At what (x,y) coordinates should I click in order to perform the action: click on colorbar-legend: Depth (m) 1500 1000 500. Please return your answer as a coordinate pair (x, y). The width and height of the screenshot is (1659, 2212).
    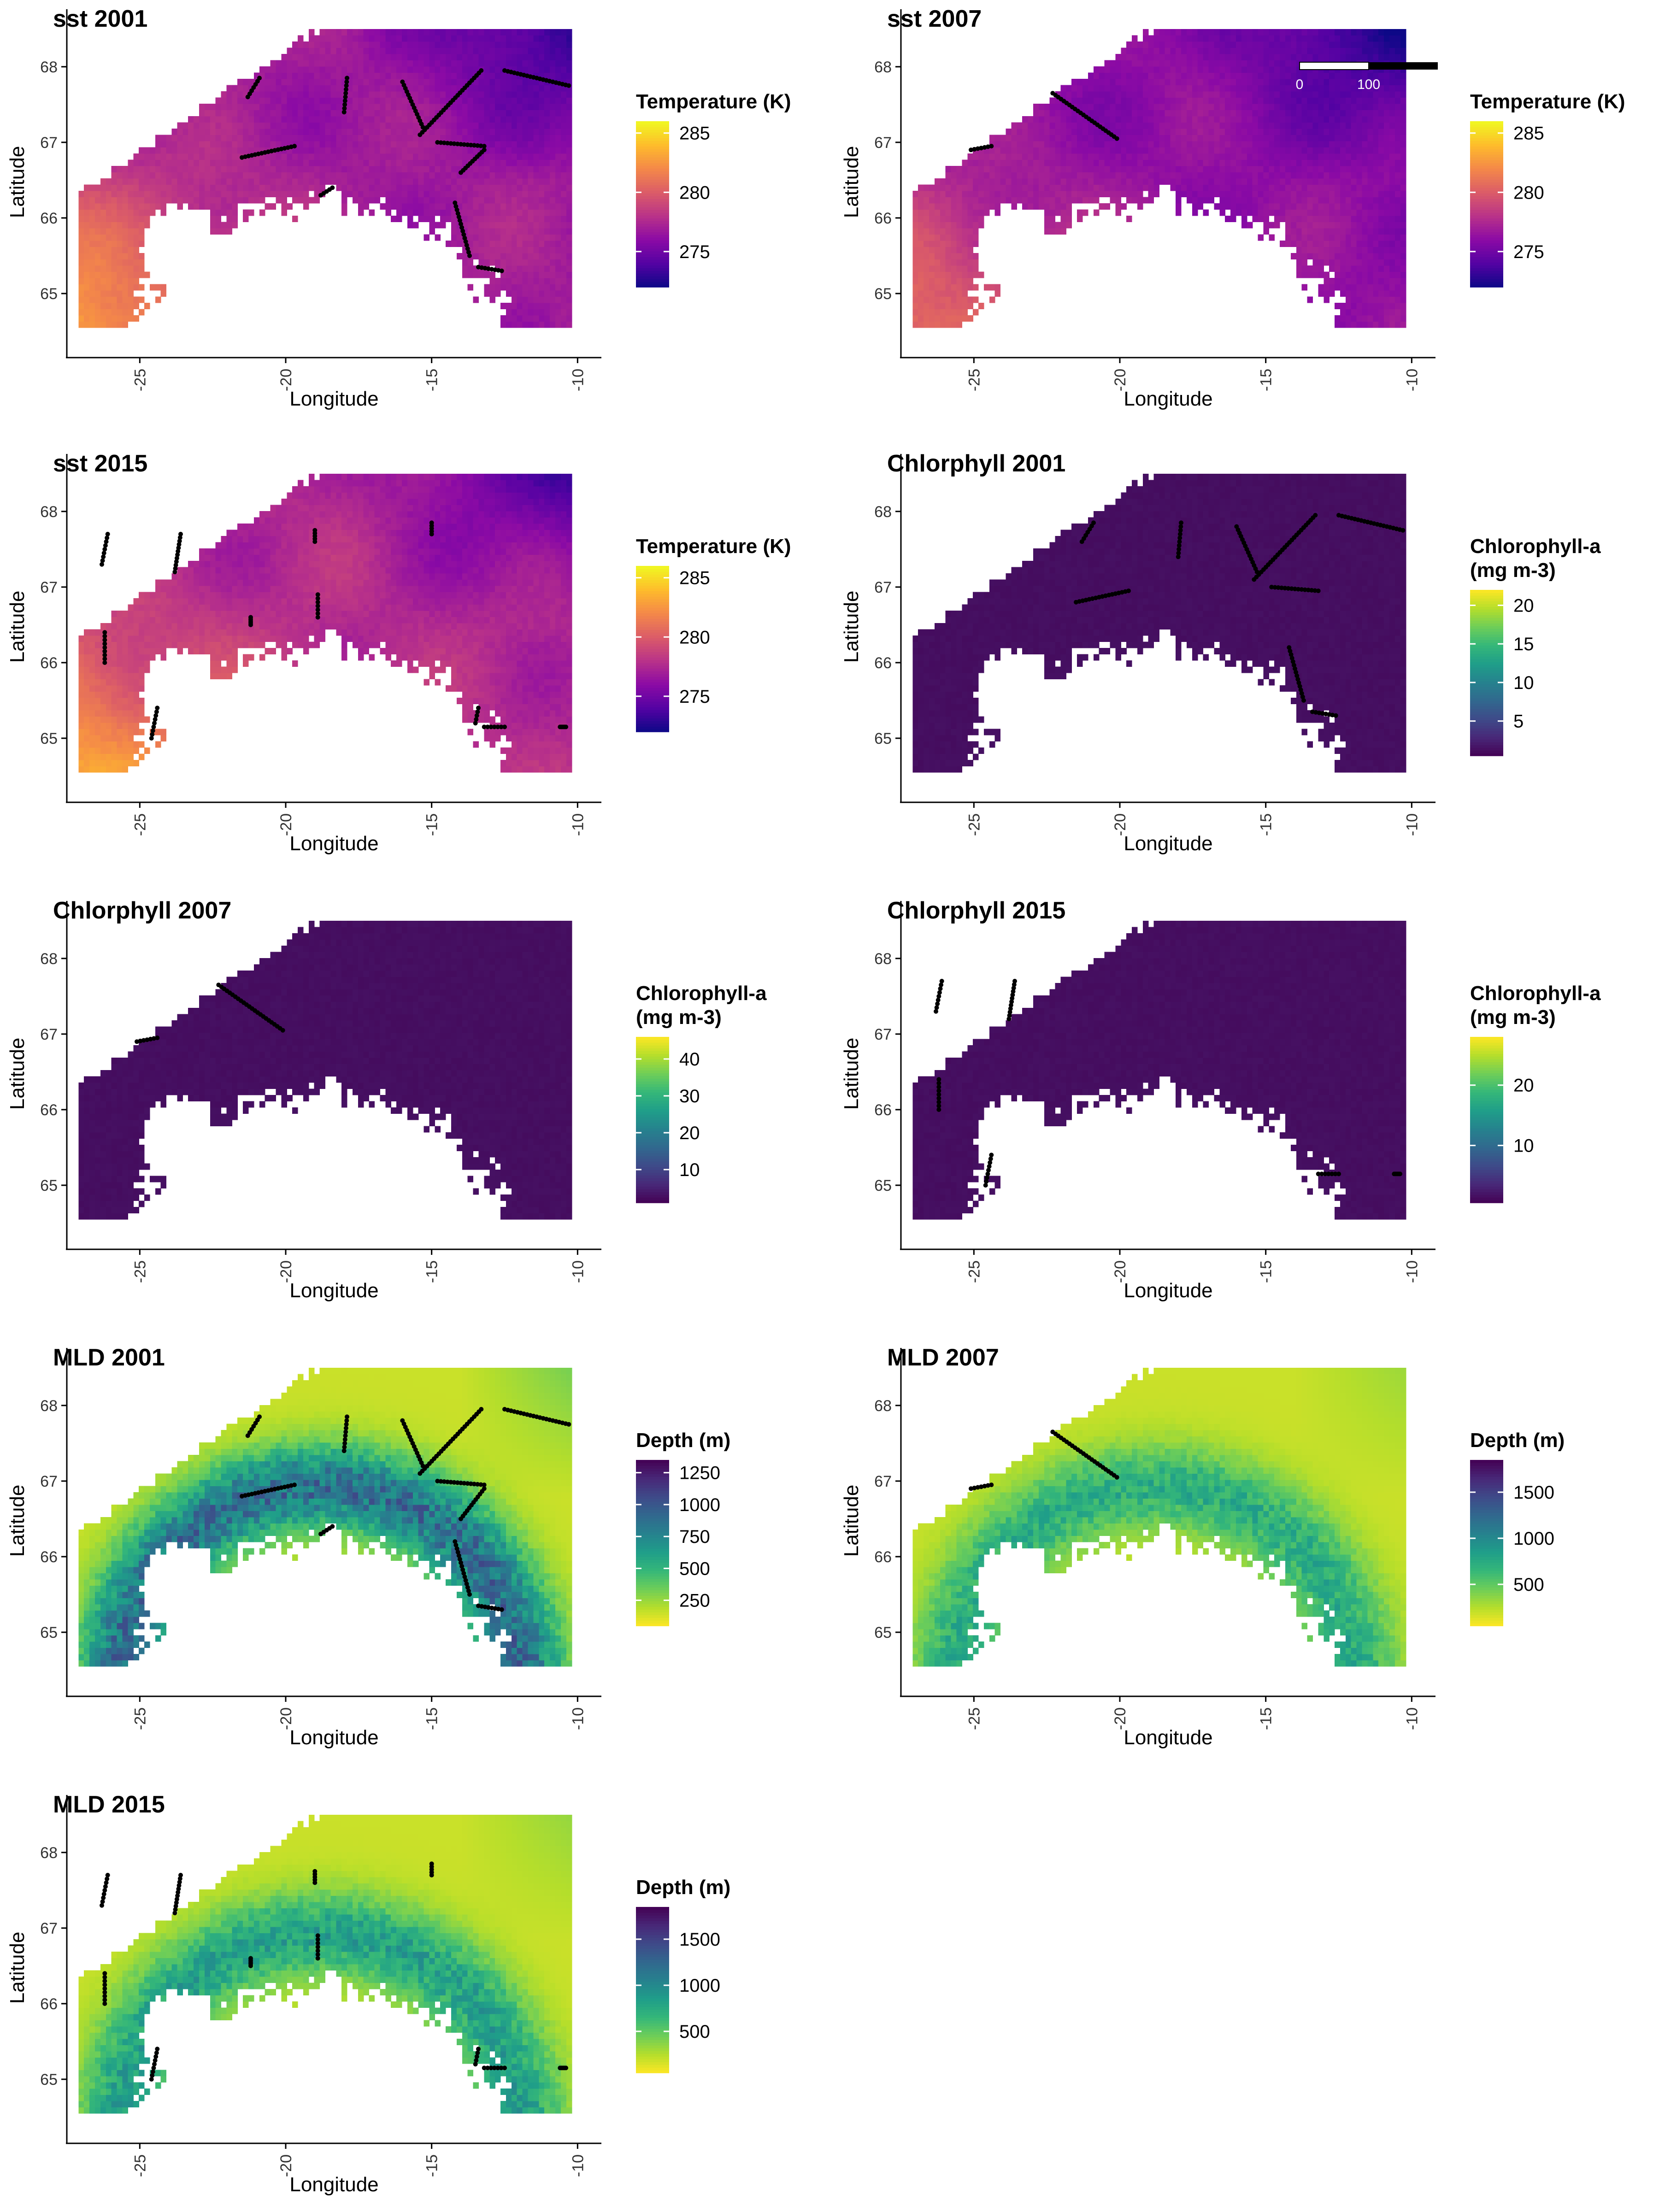
    Looking at the image, I should click on (1517, 1527).